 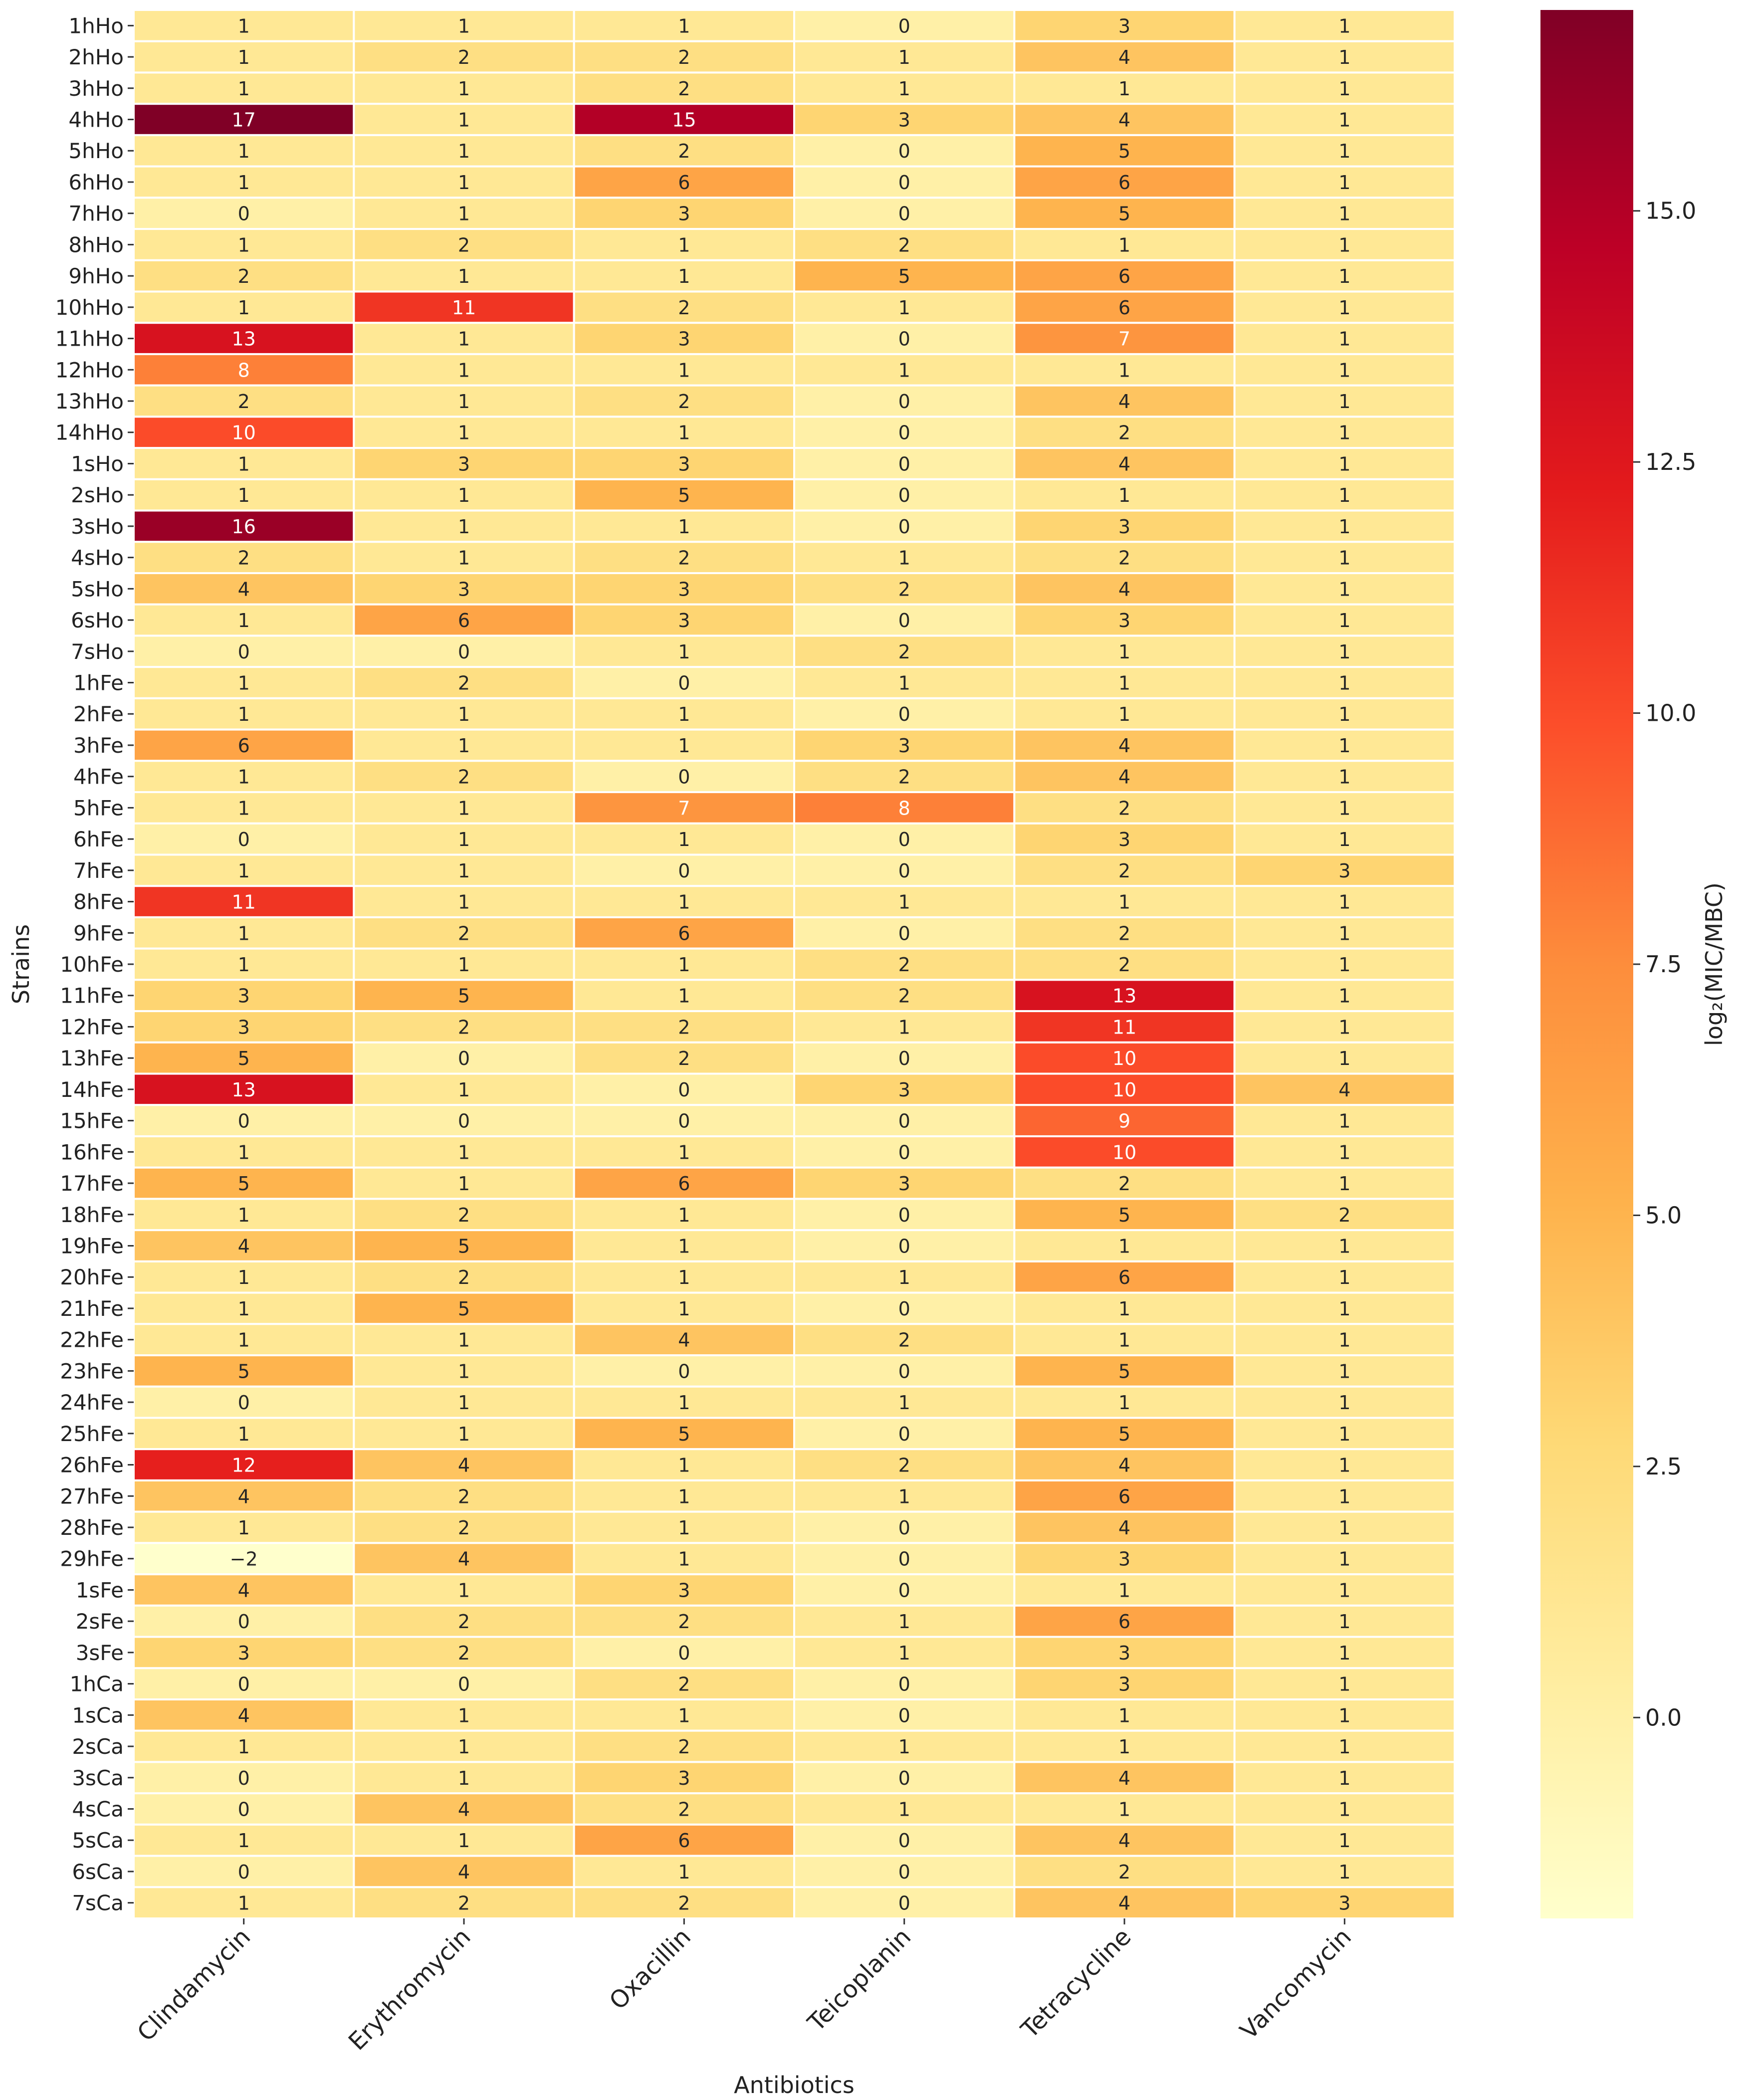 I want to click on row-label: 23hFe, so click(x=92, y=1371).